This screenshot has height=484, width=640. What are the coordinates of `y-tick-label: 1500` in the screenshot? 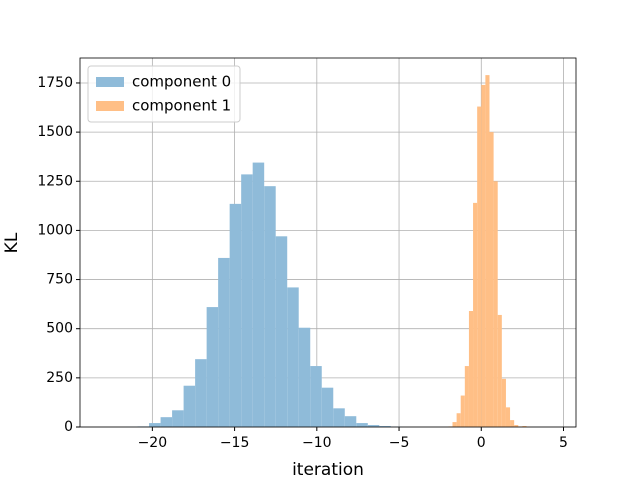 It's located at (55, 132).